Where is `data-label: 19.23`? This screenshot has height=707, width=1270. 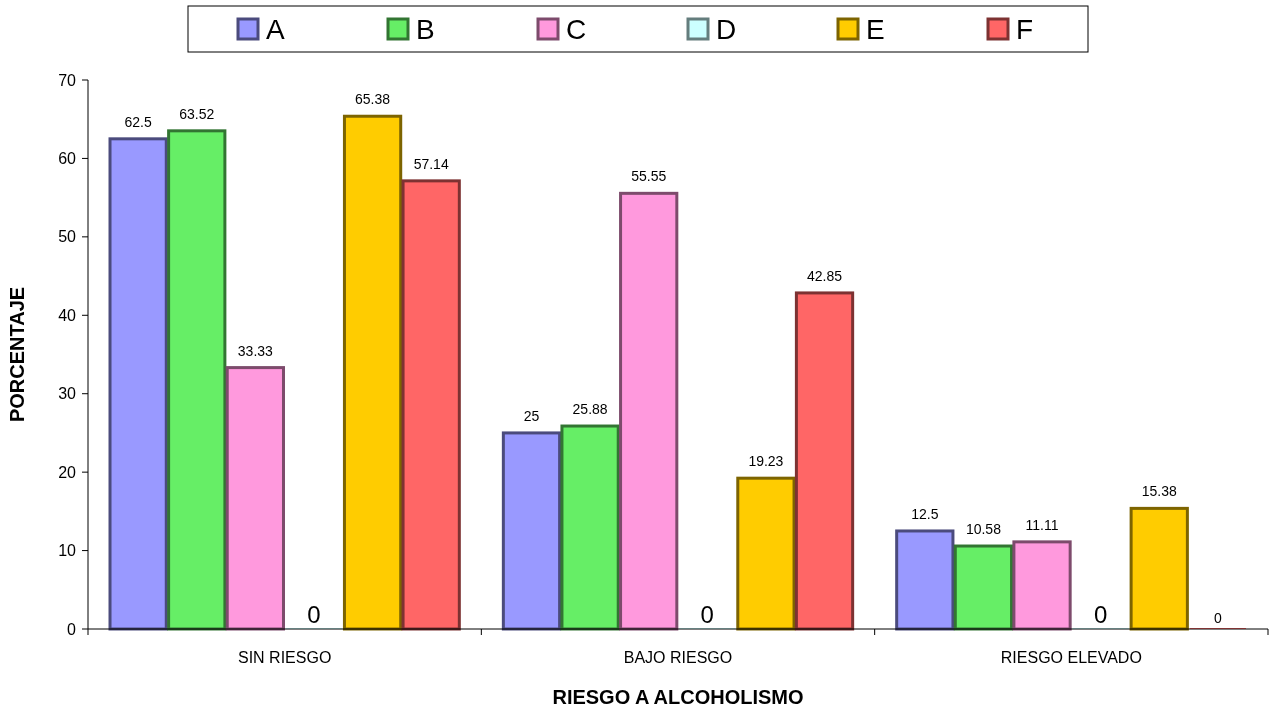 data-label: 19.23 is located at coordinates (766, 461).